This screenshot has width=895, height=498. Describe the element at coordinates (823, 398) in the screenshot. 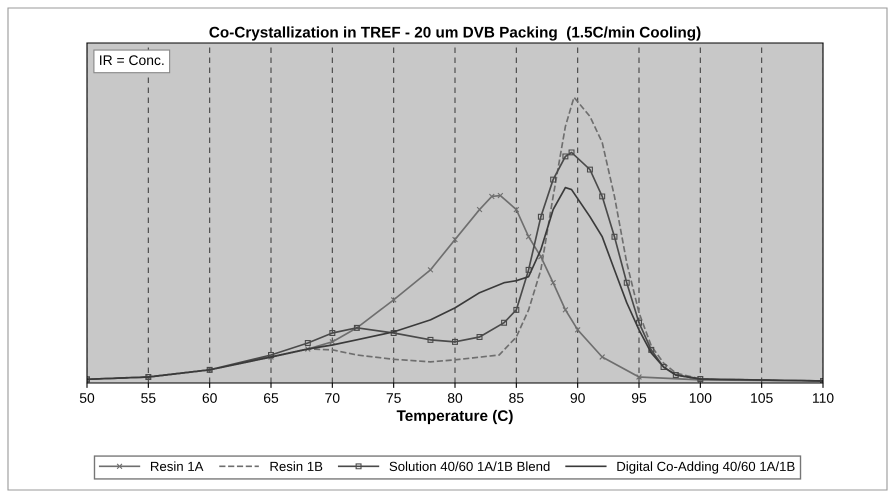

I see `x-tick-label: 110` at that location.